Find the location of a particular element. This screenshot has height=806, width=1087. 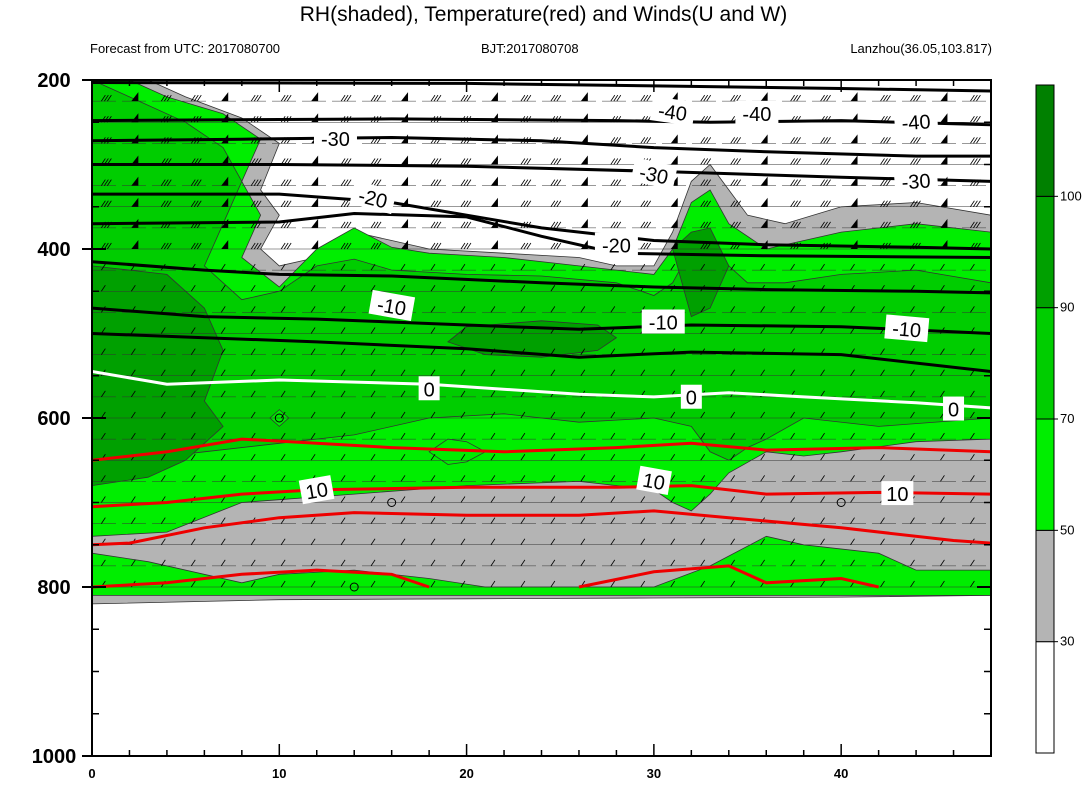

contour-label: -30 is located at coordinates (653, 176).